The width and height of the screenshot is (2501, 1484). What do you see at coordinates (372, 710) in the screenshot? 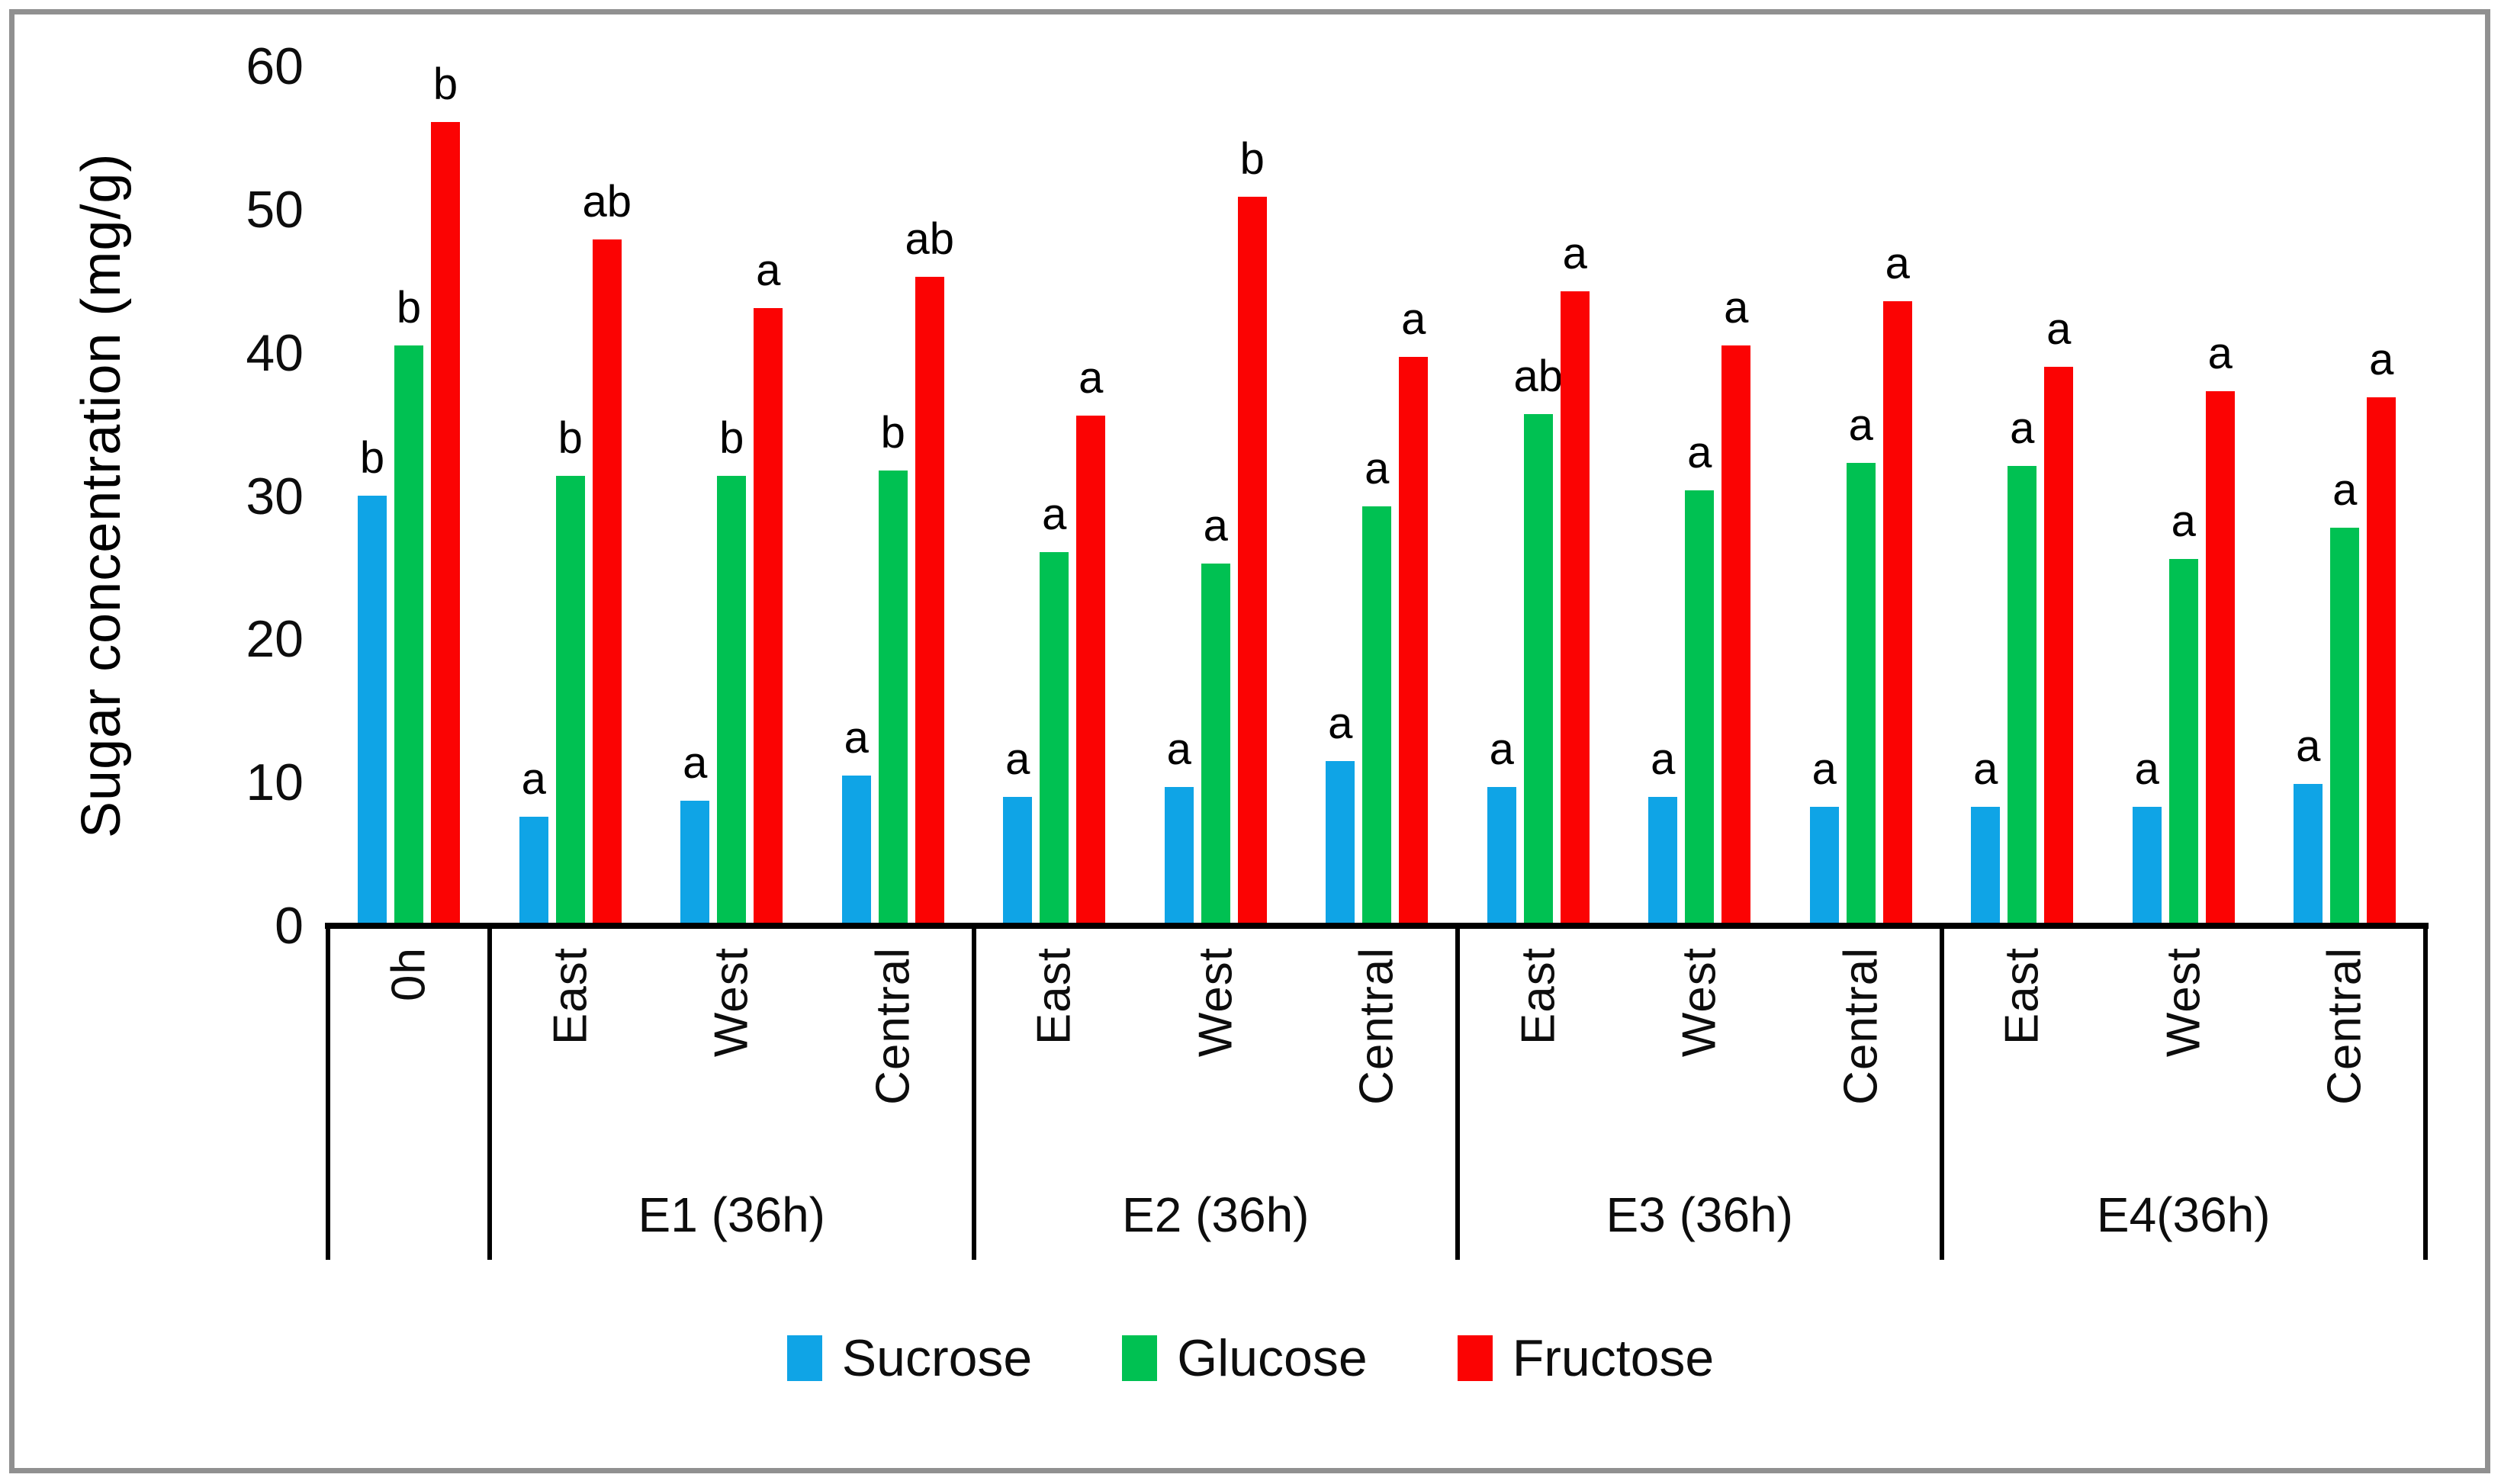
I see `bar-sucrose-0h` at bounding box center [372, 710].